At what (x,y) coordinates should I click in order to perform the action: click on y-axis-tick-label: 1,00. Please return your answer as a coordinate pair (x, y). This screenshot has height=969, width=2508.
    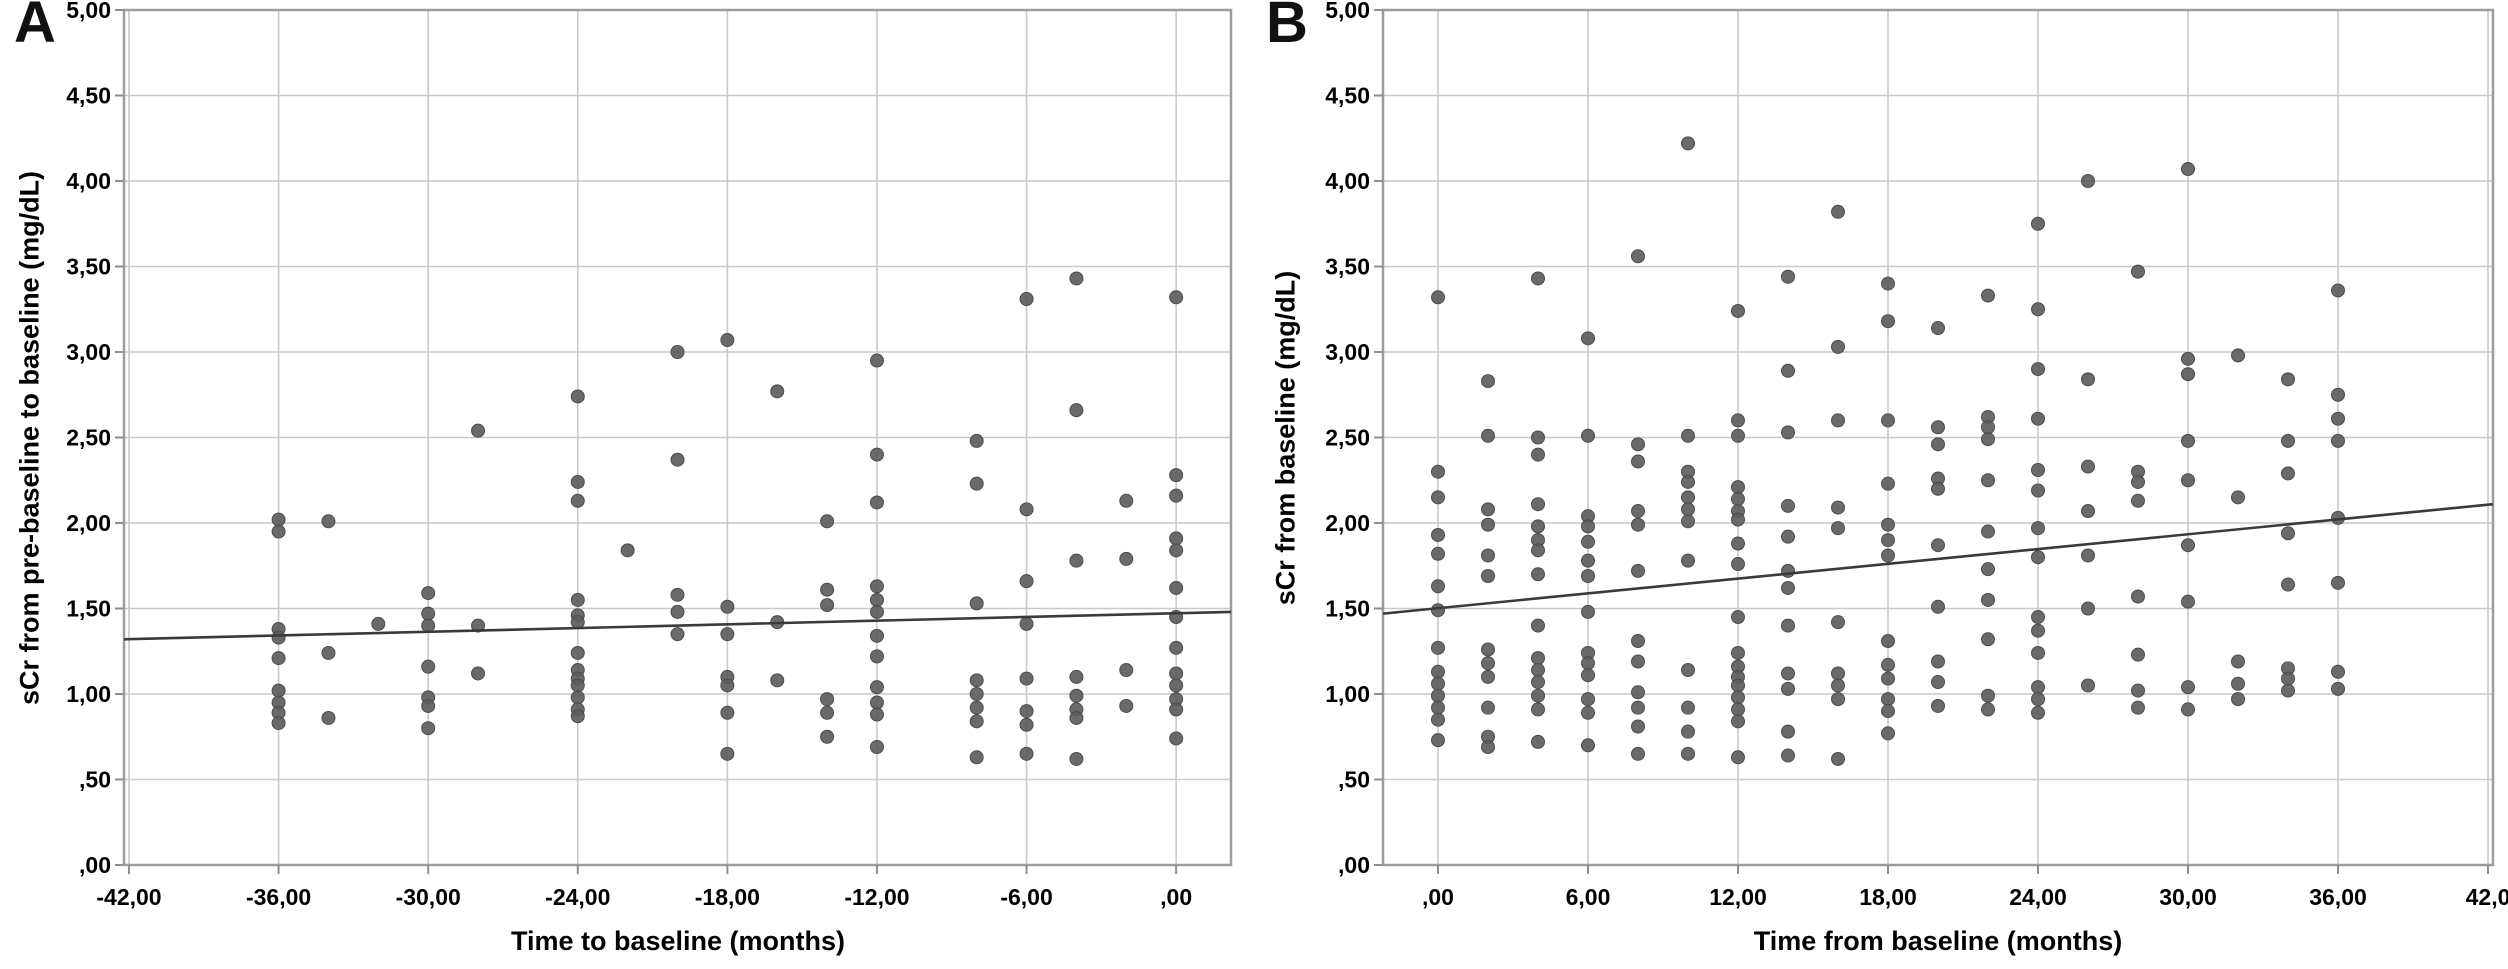
    Looking at the image, I should click on (1347, 694).